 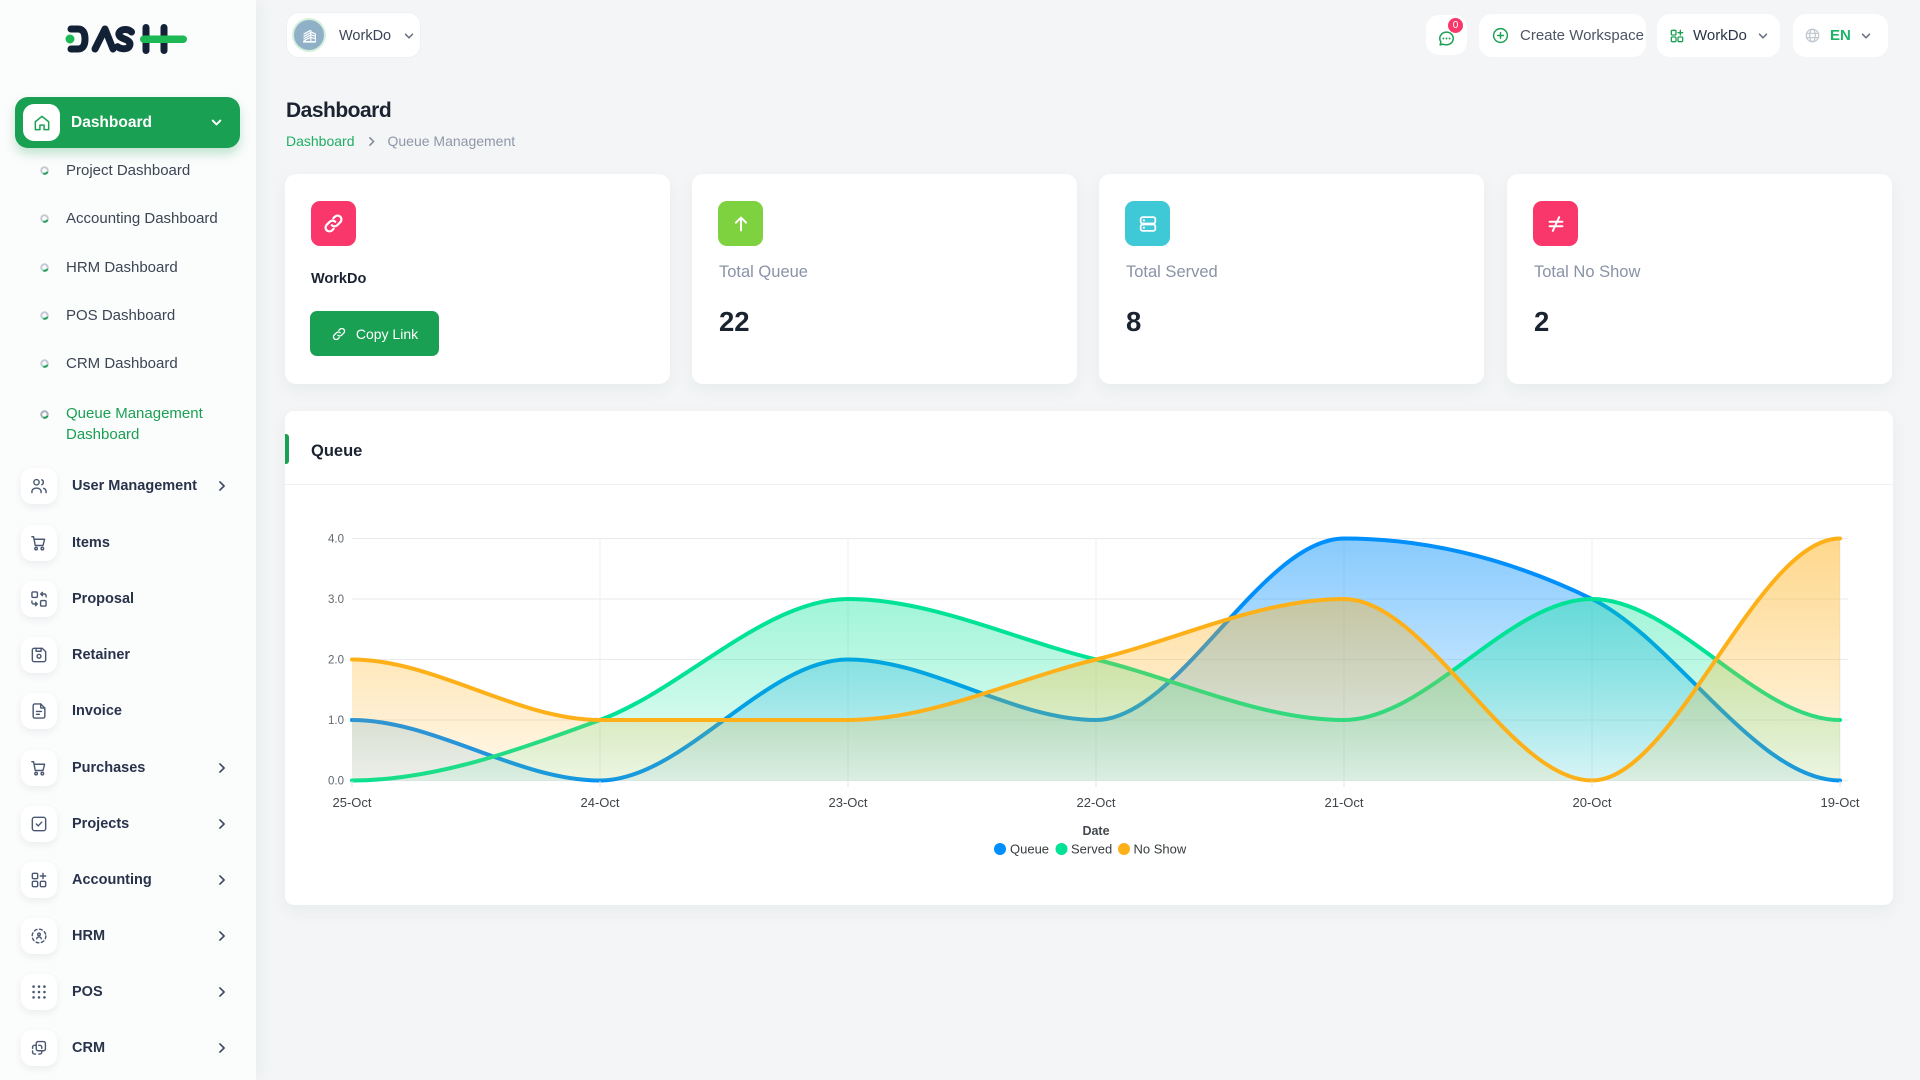 I want to click on svg-text: 4.0, so click(x=336, y=540).